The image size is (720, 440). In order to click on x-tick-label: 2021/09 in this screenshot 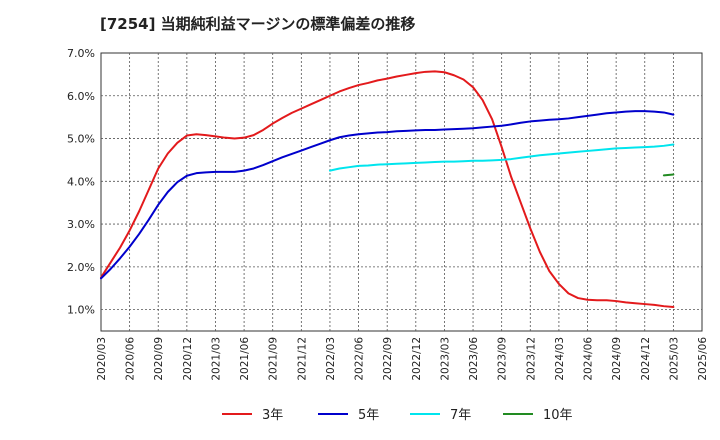, I will do `click(274, 359)`.